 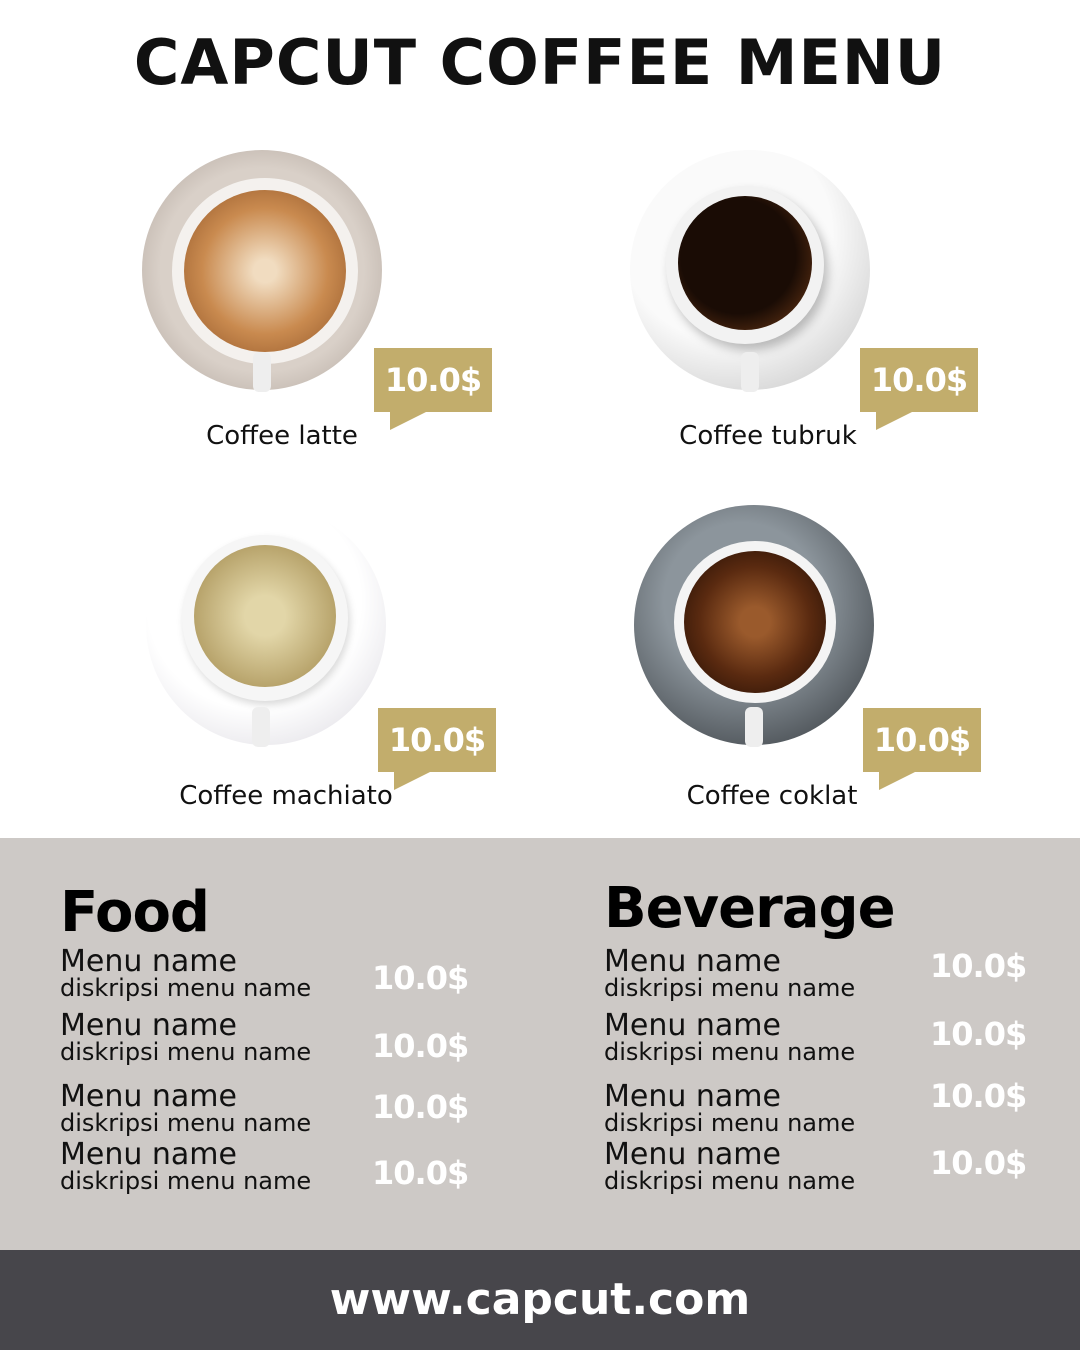 What do you see at coordinates (135, 912) in the screenshot?
I see `food-heading: Food` at bounding box center [135, 912].